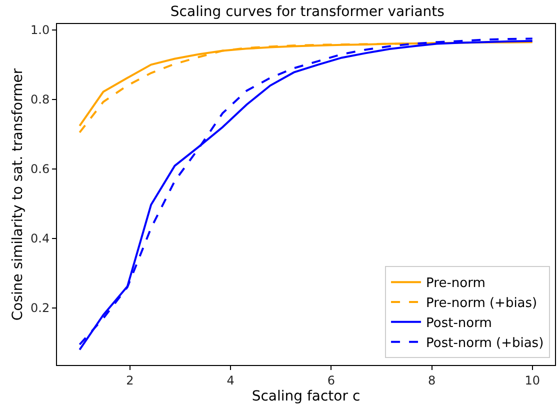 This screenshot has width=559, height=410. I want to click on legend-label: Post-norm, so click(459, 323).